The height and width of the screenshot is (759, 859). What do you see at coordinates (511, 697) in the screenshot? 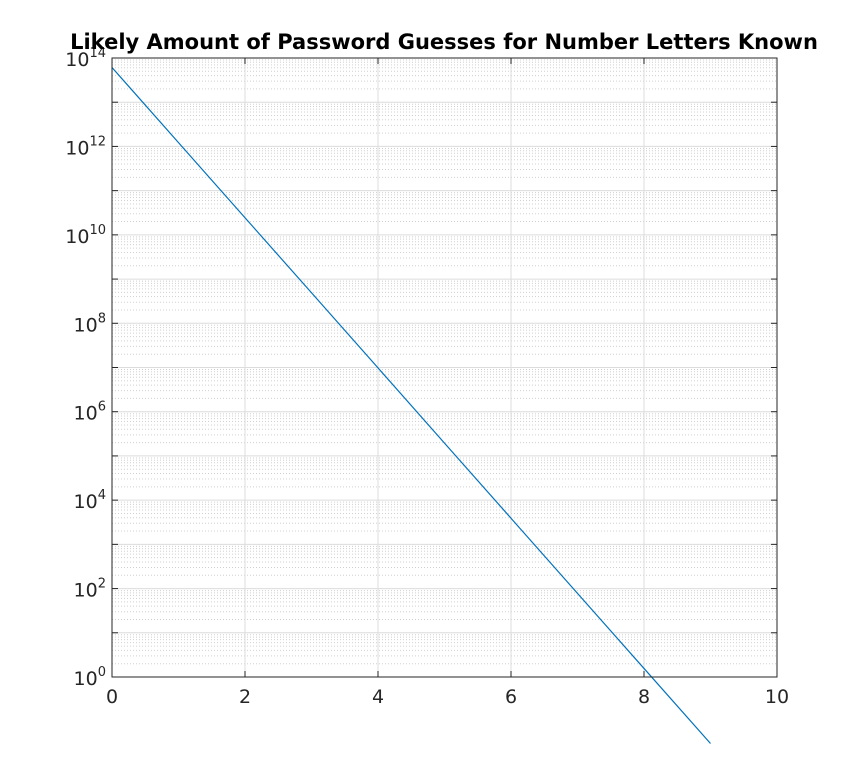
I see `x-tick-label: 6` at bounding box center [511, 697].